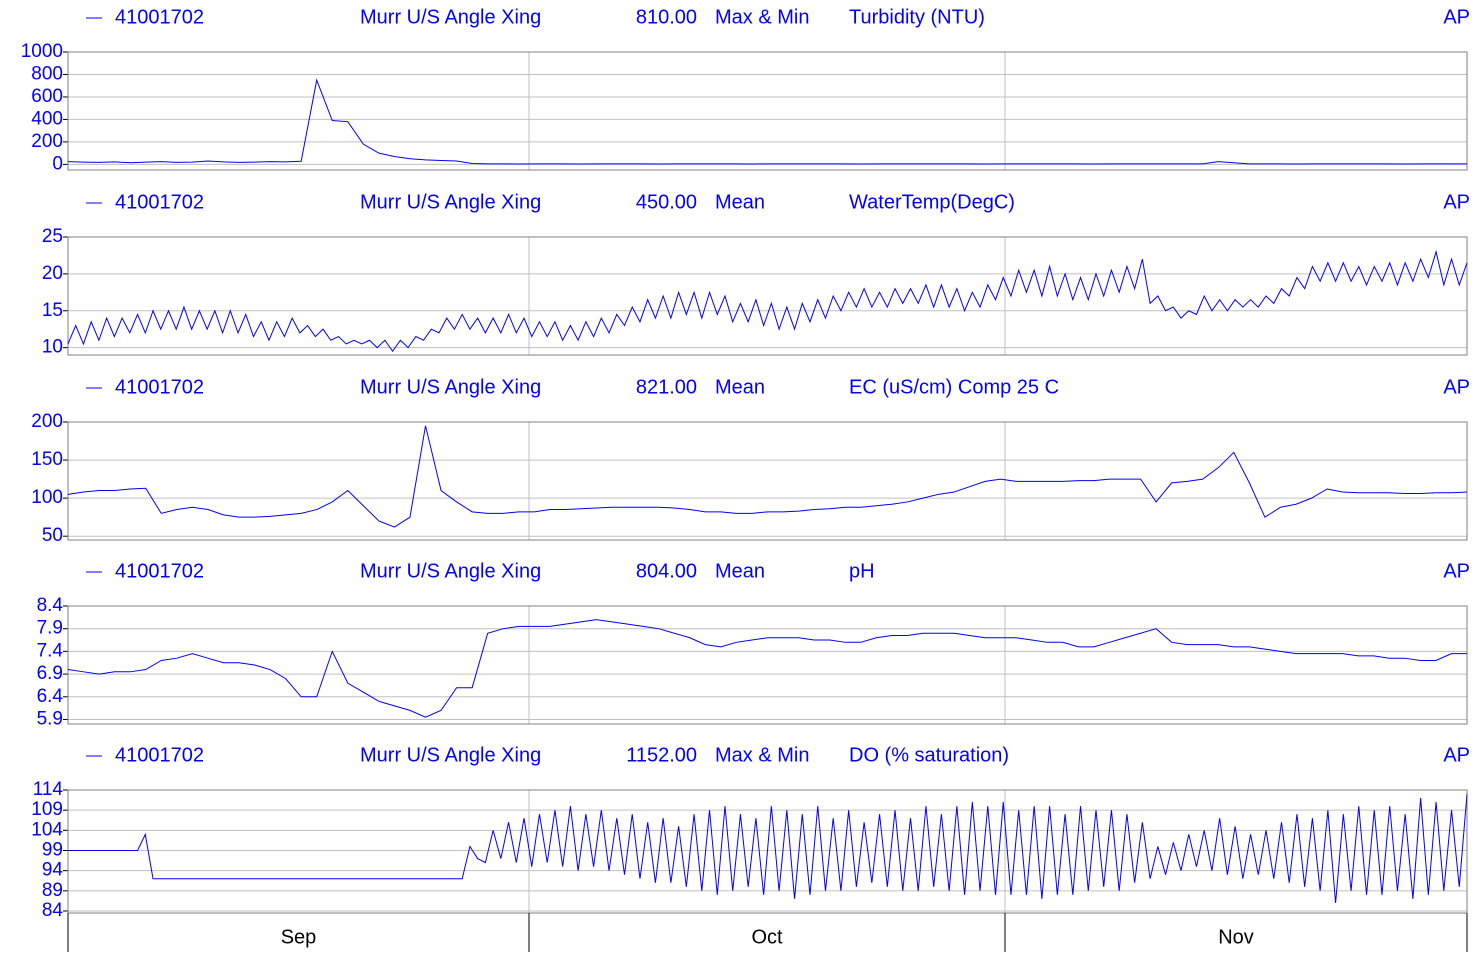 The width and height of the screenshot is (1475, 954). Describe the element at coordinates (932, 202) in the screenshot. I see `chart-title: WaterTemp(DegC)` at that location.